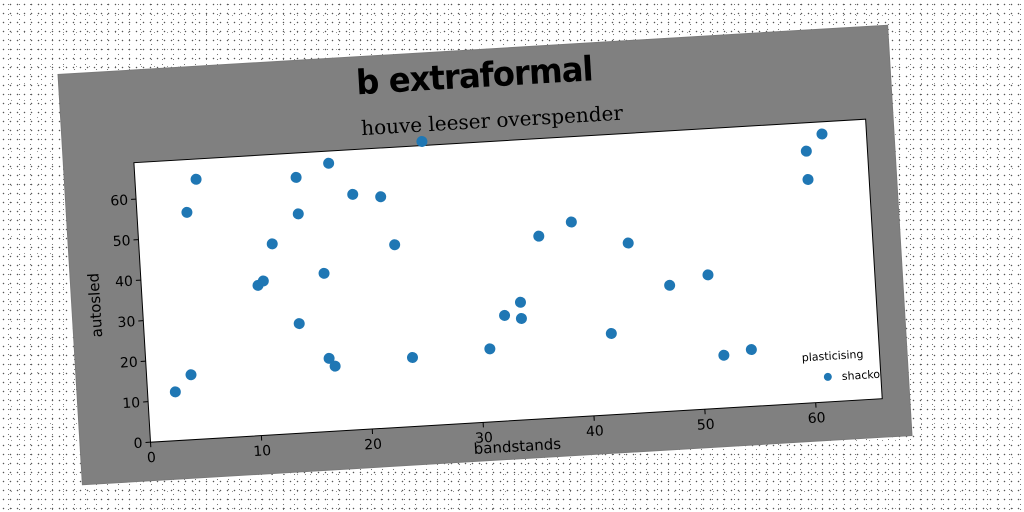 The image size is (1024, 512). I want to click on y-tick-label: 10, so click(131, 403).